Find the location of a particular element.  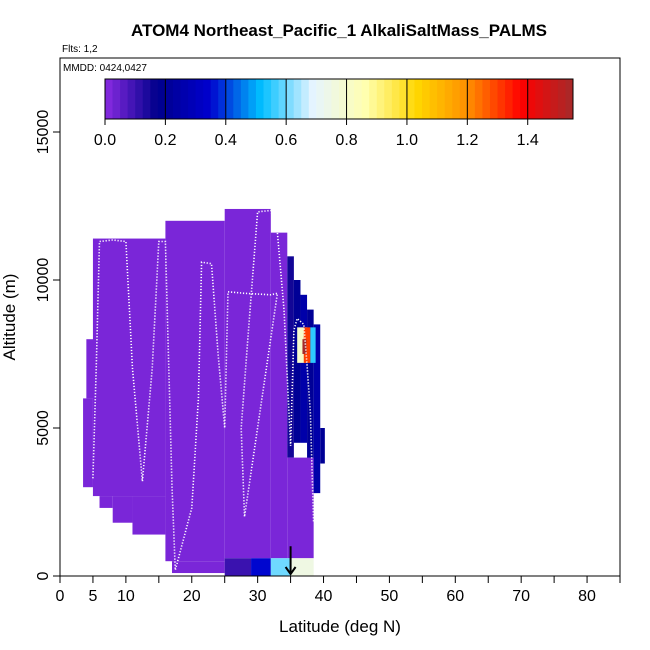

x-tick-label: 40 is located at coordinates (324, 596).